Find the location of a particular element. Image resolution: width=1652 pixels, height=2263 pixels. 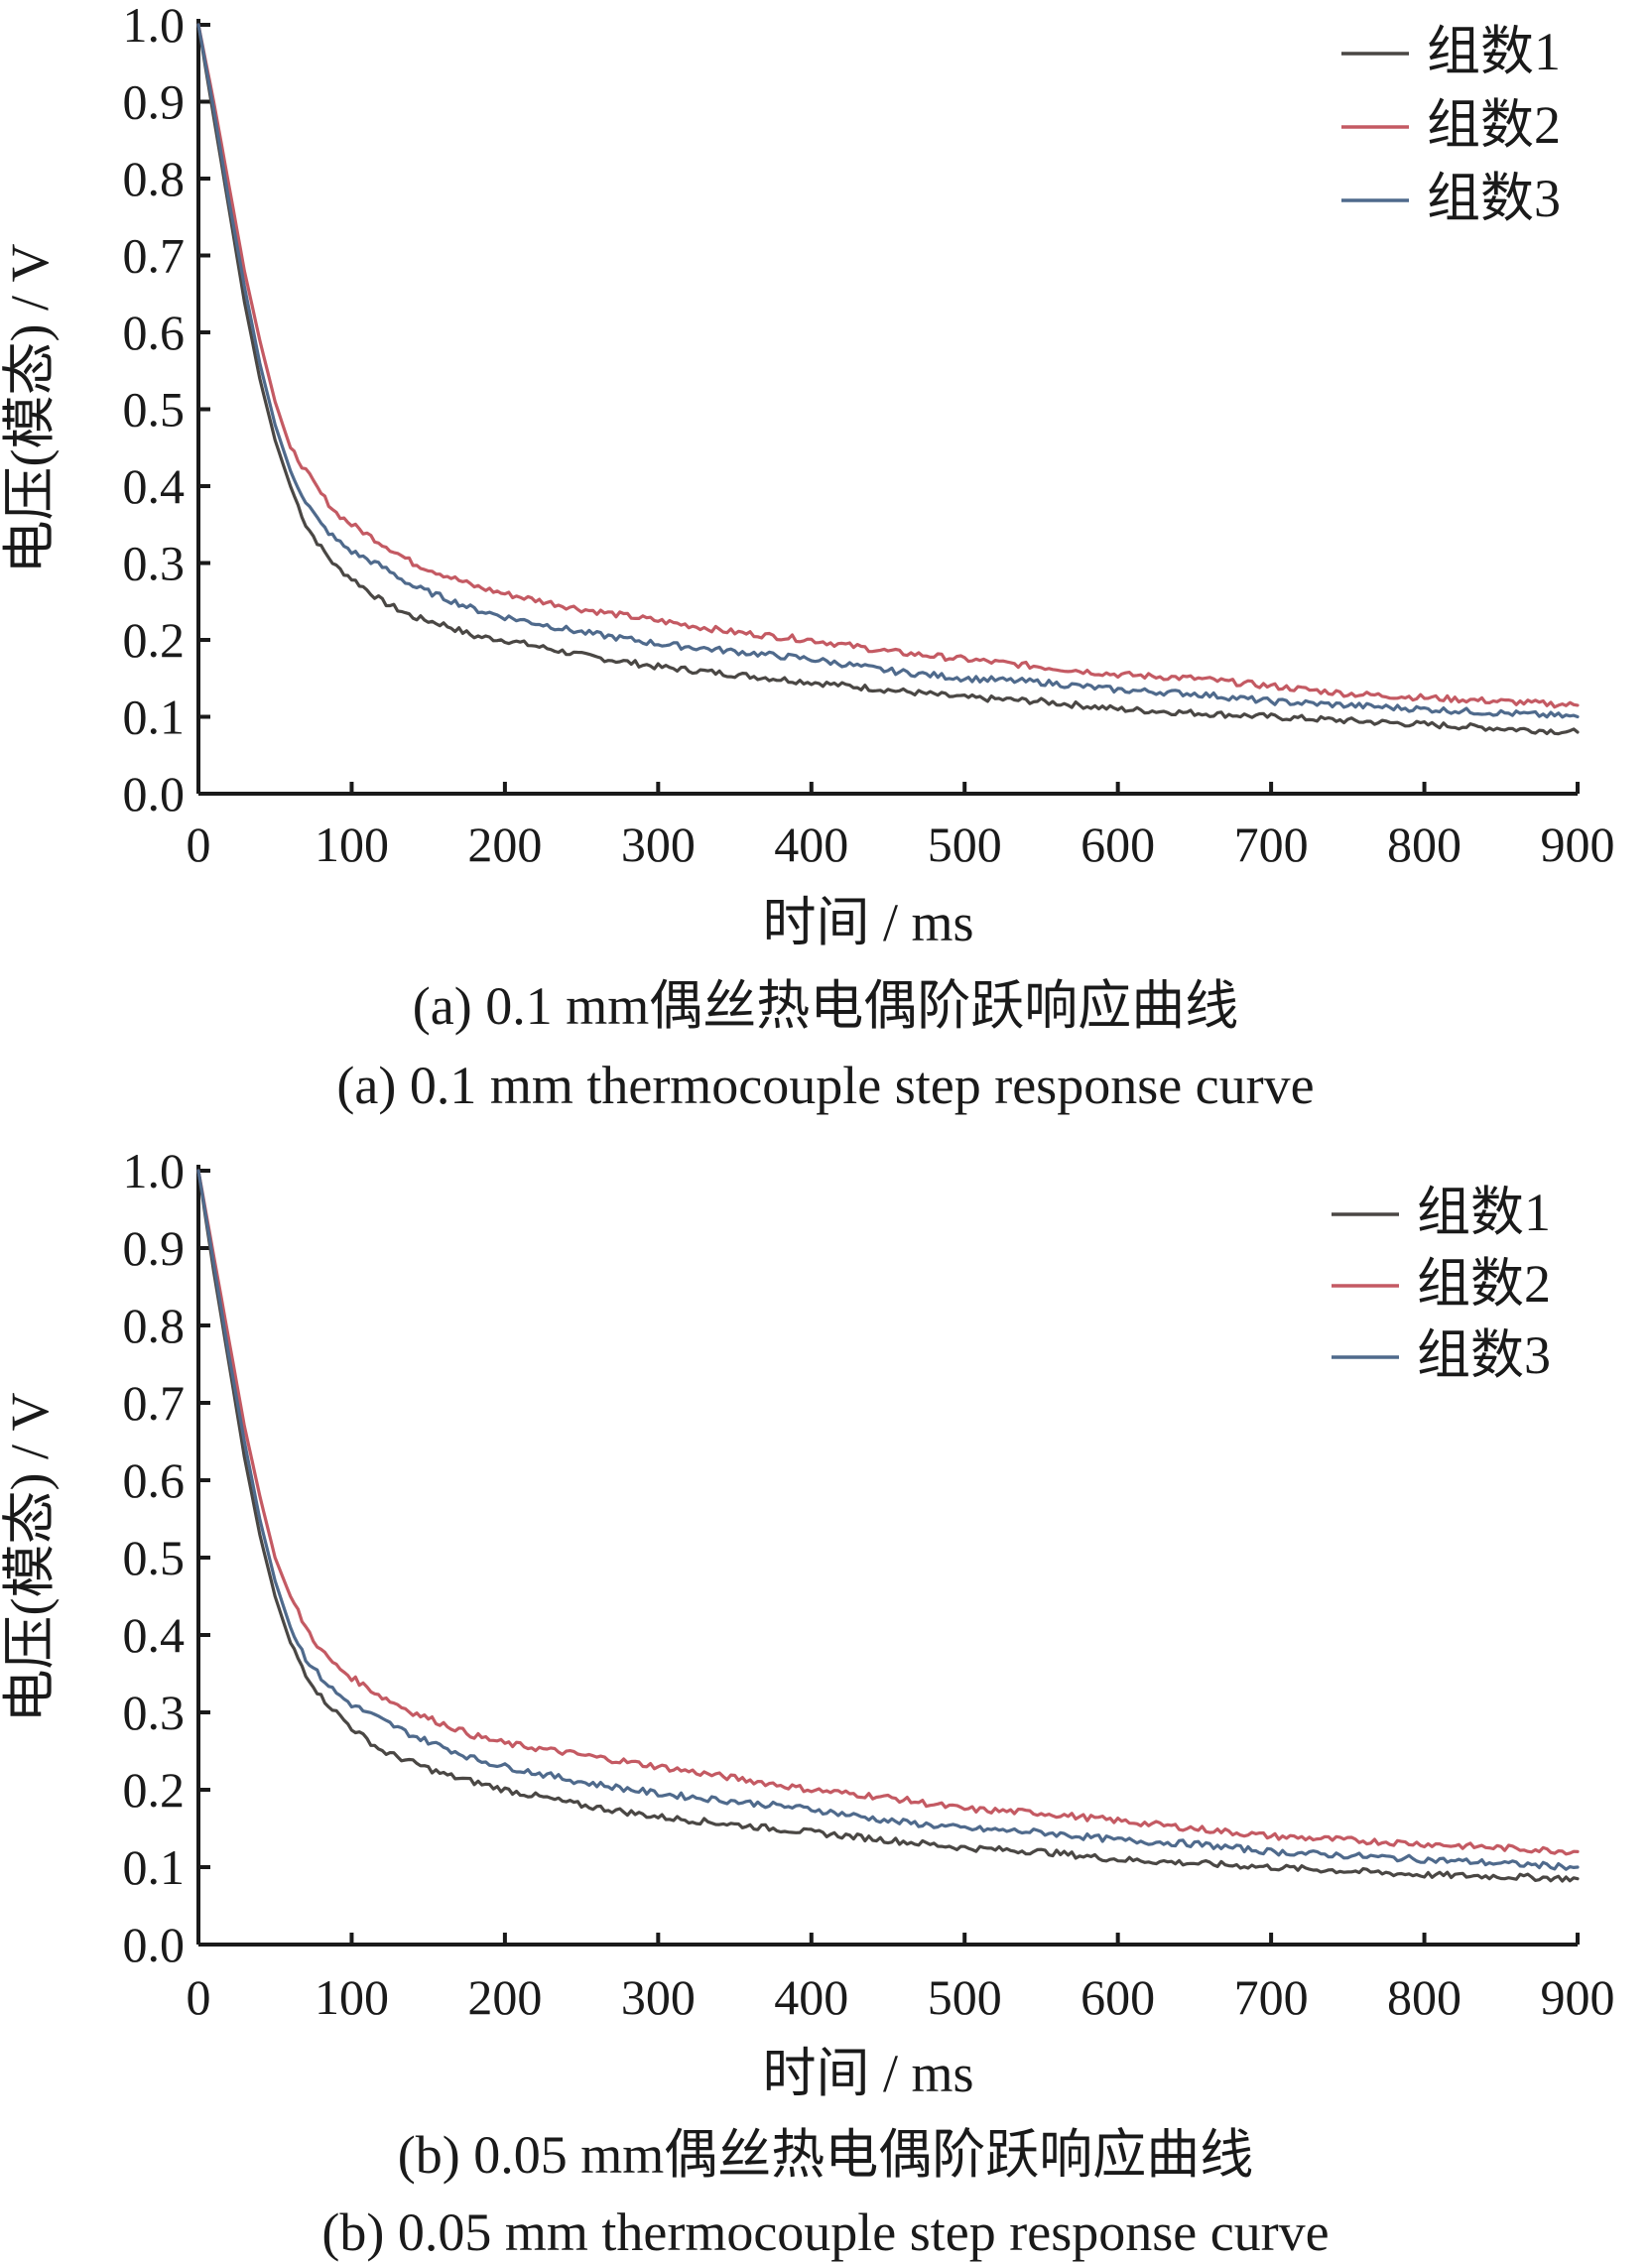

figure-caption-zh: (a) 0.1 mm偶丝热电偶阶跃响应曲线 is located at coordinates (825, 1006).